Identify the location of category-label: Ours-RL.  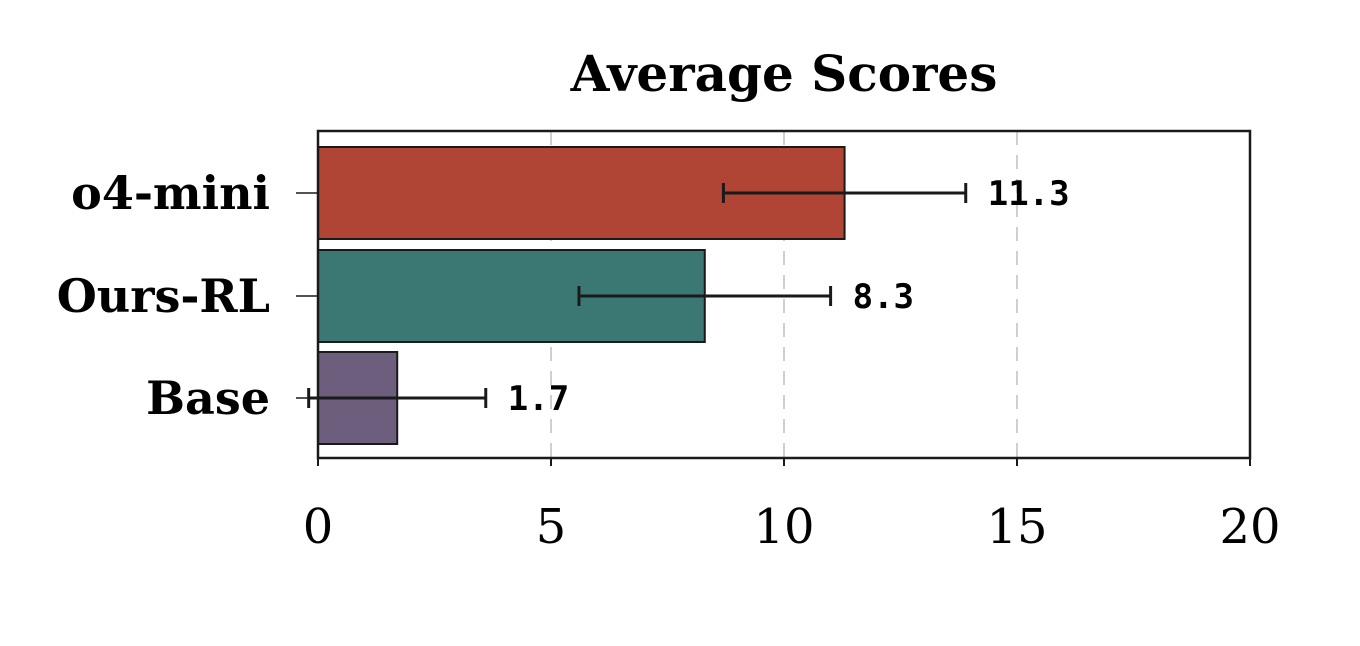
(163, 296).